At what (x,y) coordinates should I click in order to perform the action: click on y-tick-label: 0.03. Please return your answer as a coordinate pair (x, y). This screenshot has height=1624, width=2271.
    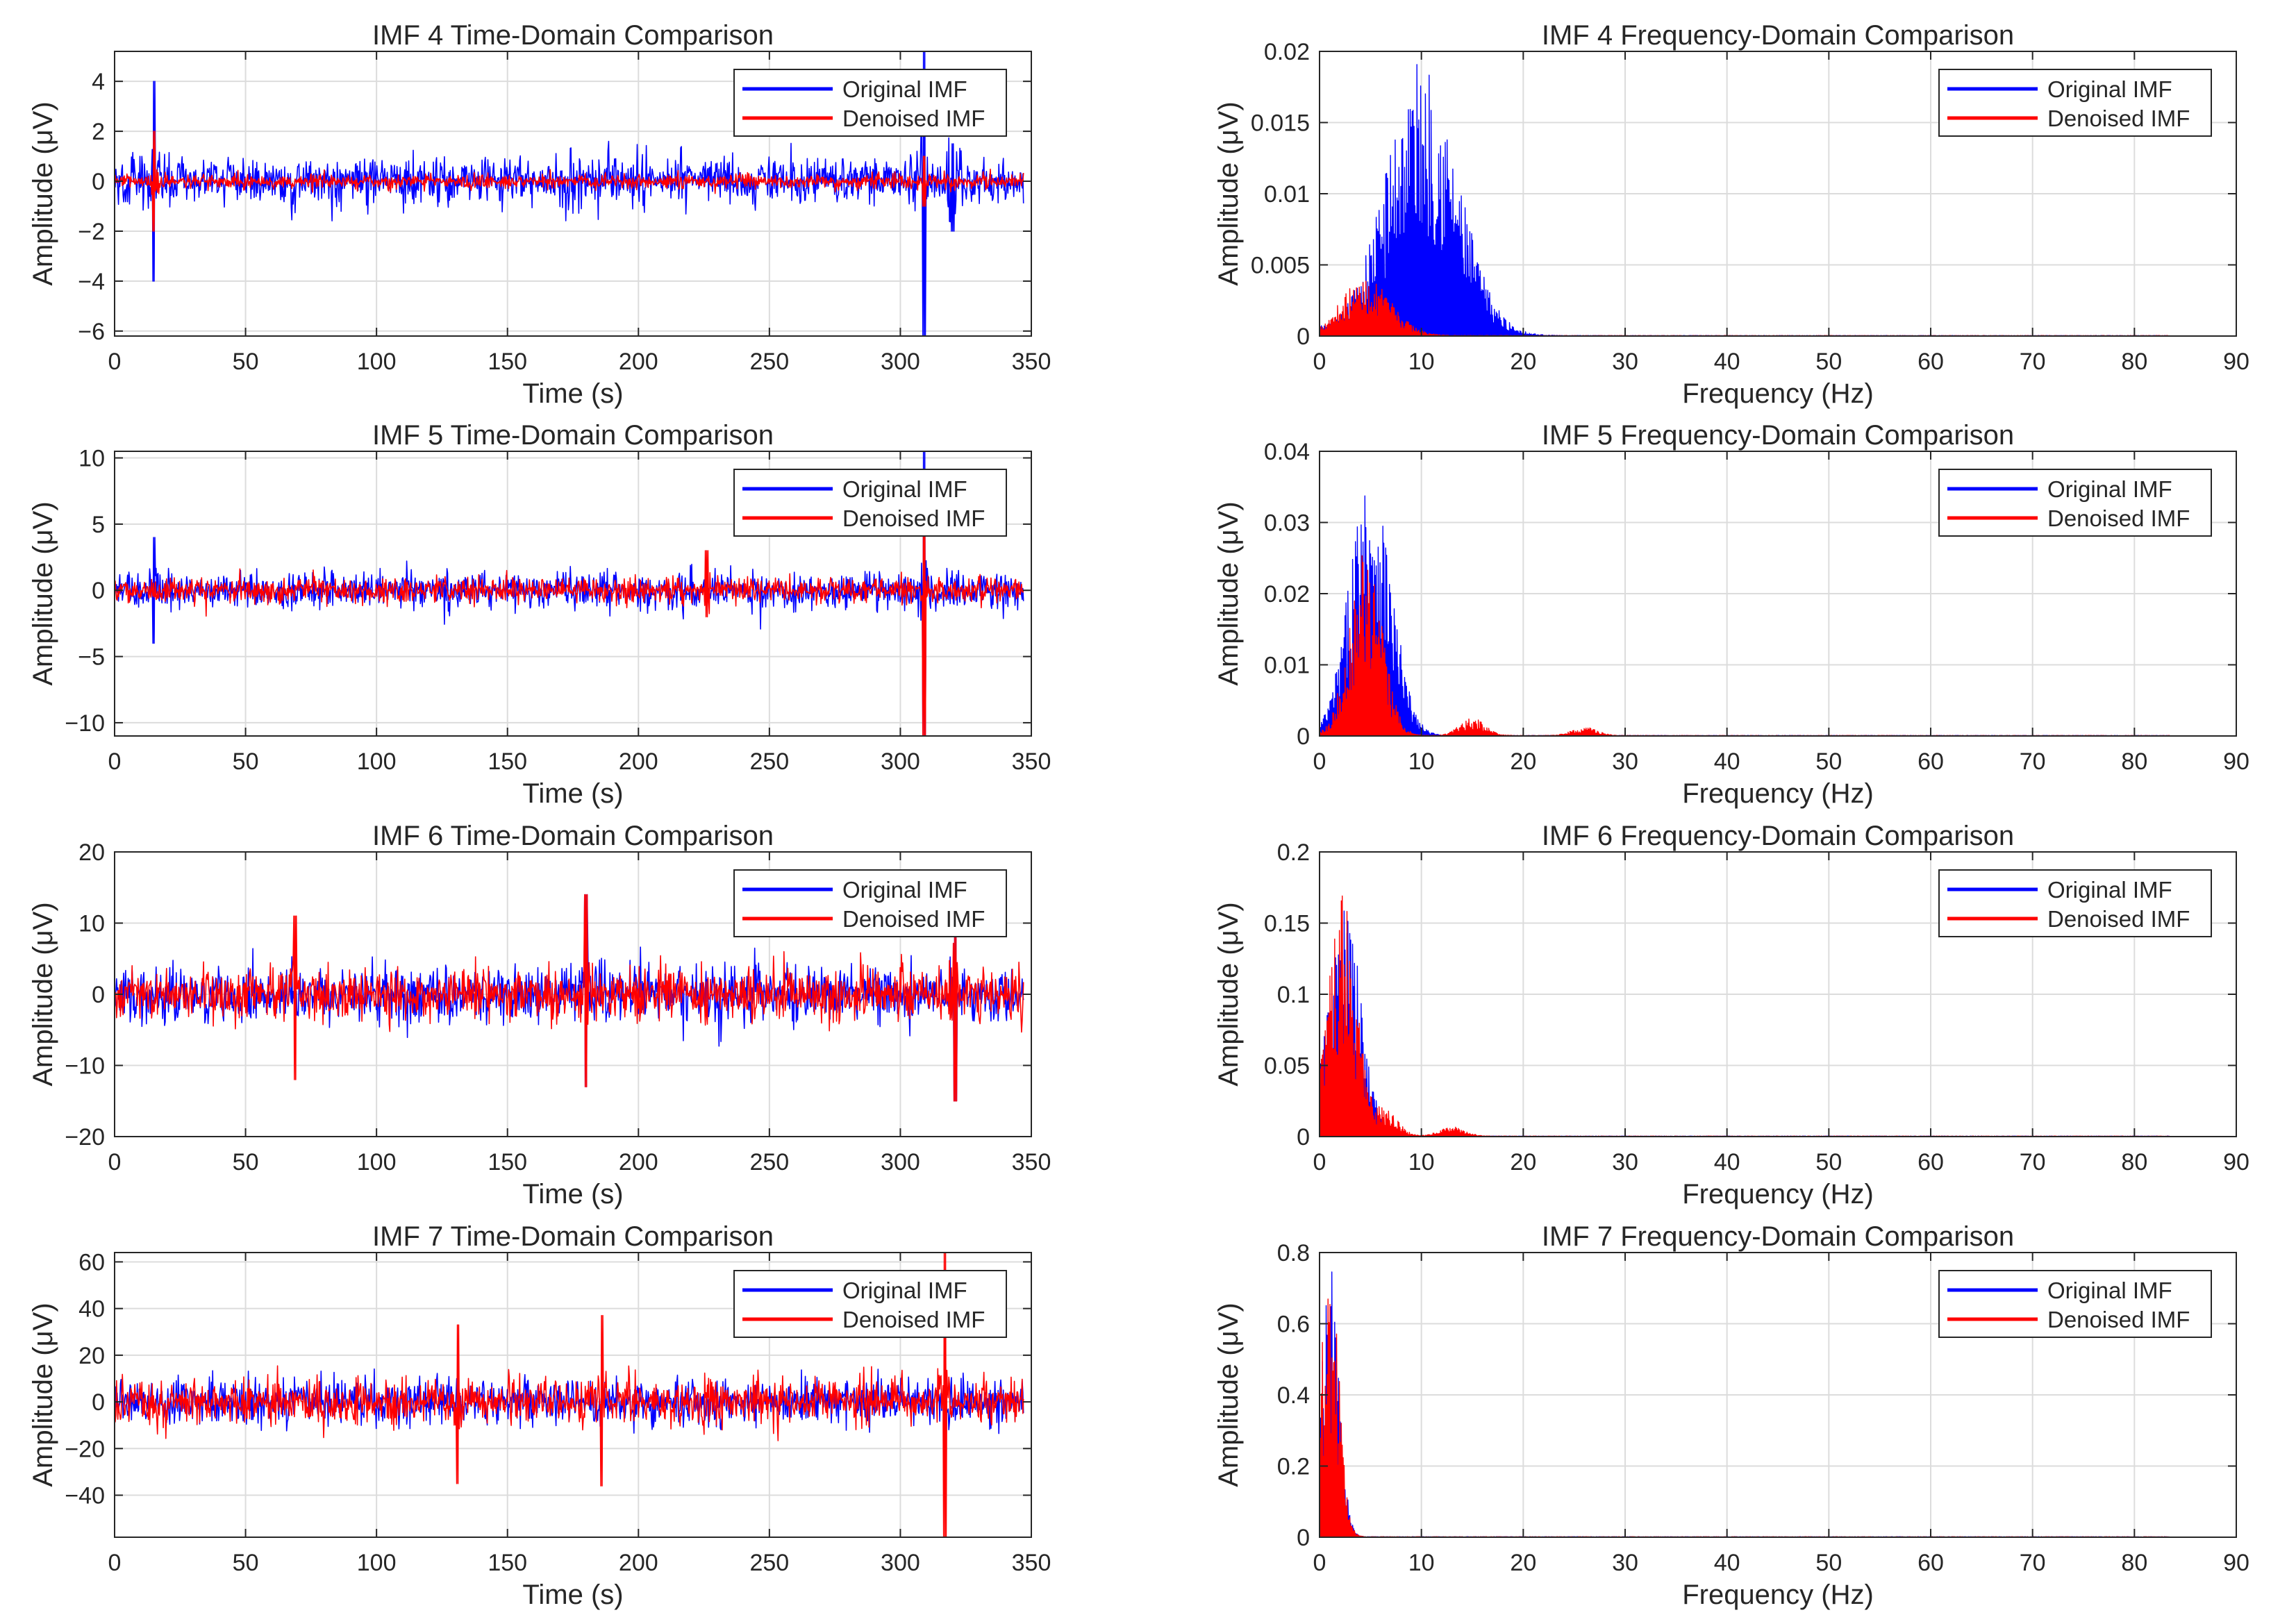
    Looking at the image, I should click on (1287, 523).